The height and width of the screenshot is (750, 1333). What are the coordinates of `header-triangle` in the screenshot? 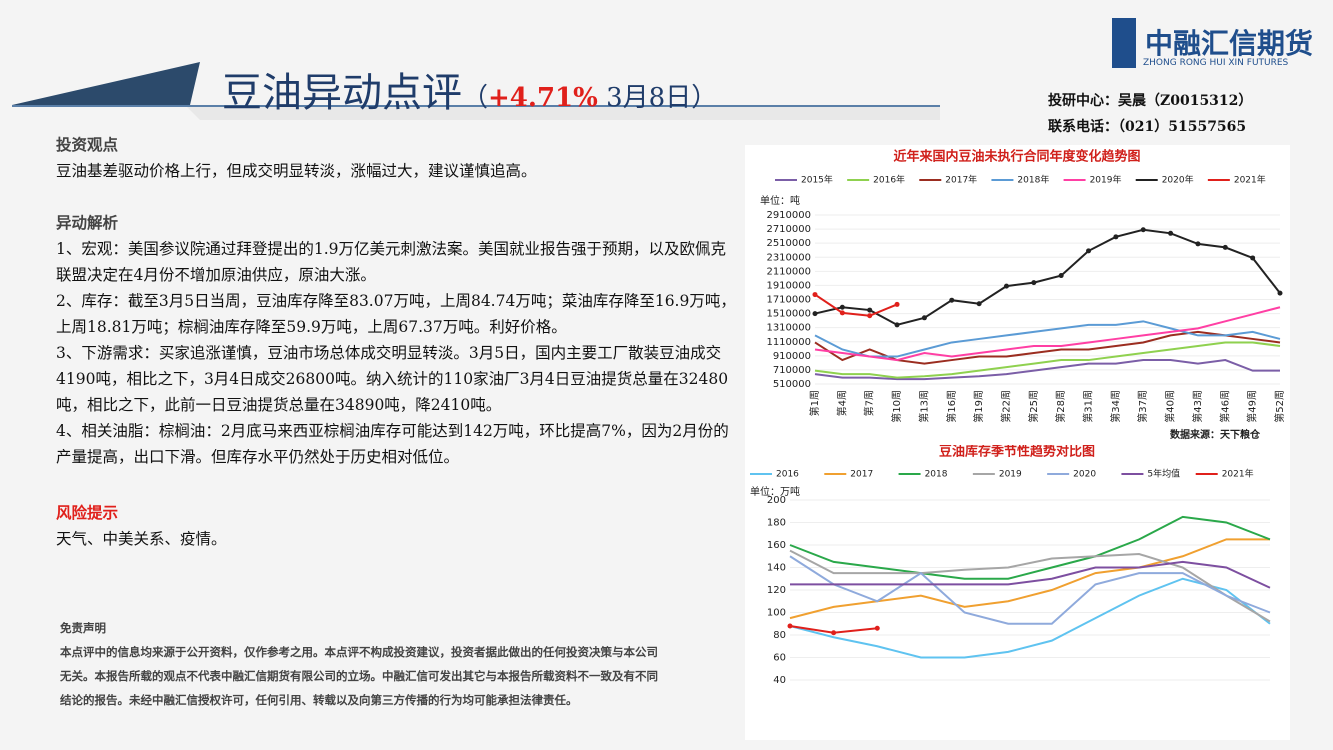 It's located at (106, 83).